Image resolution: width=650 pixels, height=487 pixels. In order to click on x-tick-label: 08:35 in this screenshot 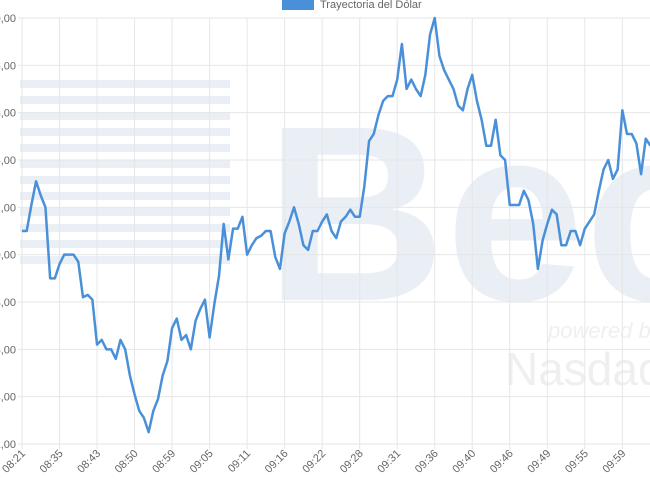, I will do `click(52, 462)`.